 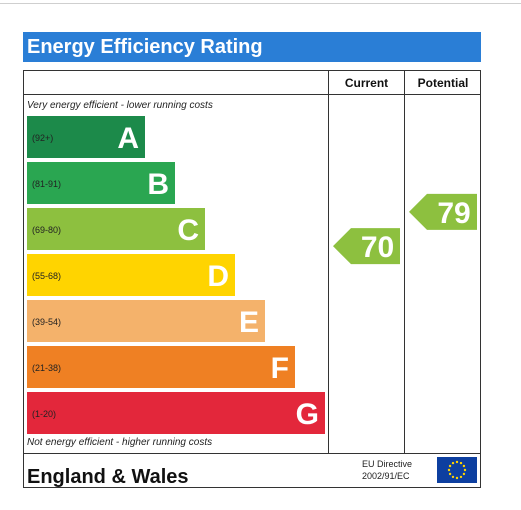 I want to click on band-f, so click(x=161, y=367).